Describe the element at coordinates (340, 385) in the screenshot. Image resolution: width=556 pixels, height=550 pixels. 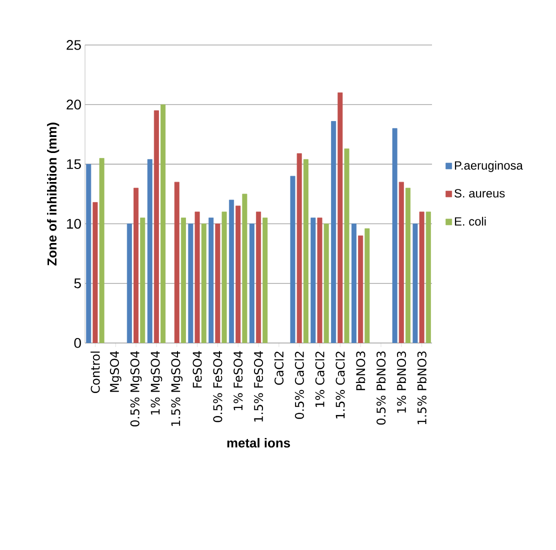
I see `x-tick-label: 1.5% CaCl2` at that location.